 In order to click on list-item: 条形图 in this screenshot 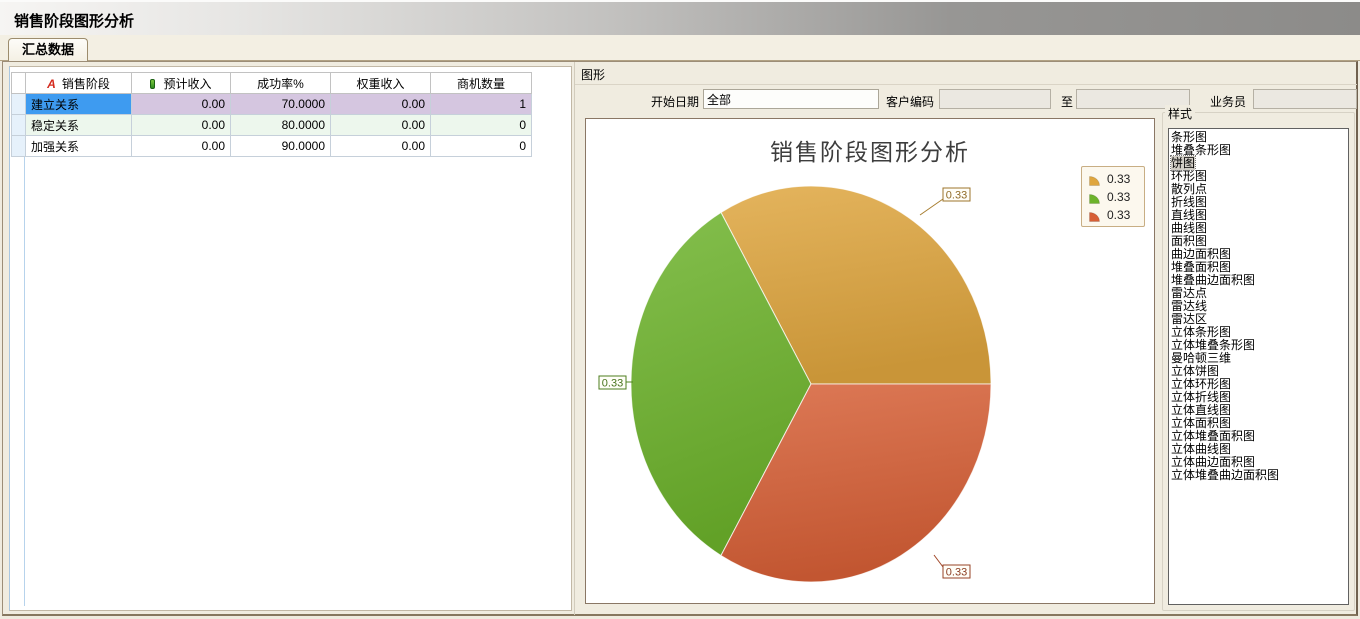, I will do `click(1189, 137)`.